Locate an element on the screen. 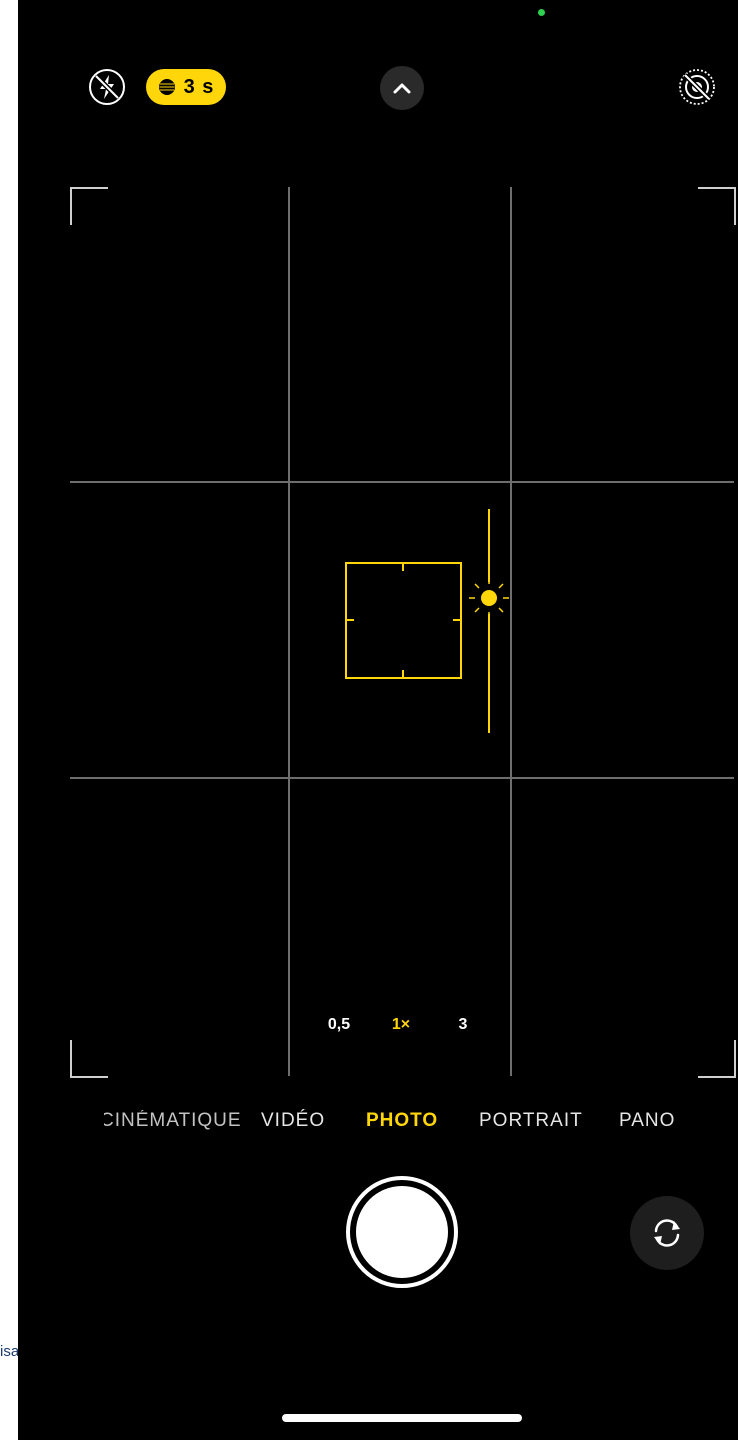  flash-button is located at coordinates (107, 87).